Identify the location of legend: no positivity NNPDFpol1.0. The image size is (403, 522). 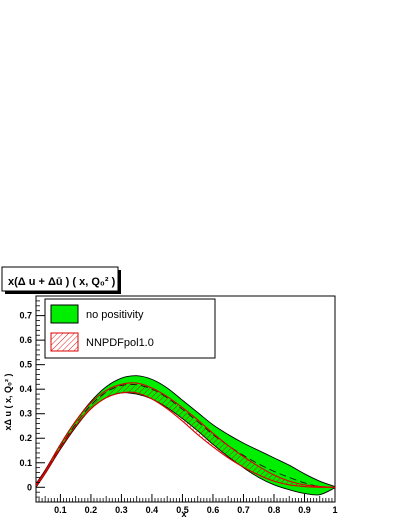
(130, 328).